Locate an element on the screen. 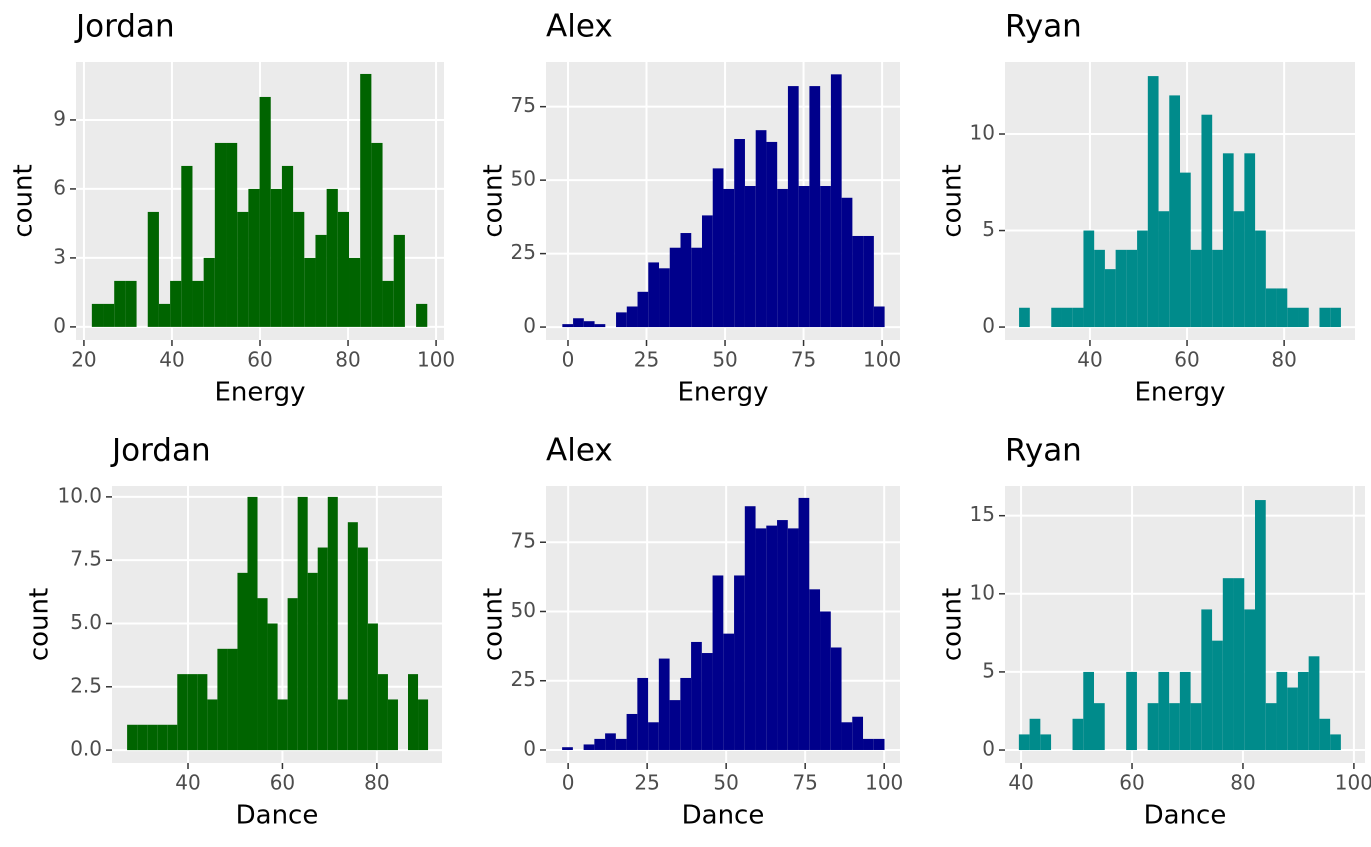  chart-title: Alex is located at coordinates (579, 27).